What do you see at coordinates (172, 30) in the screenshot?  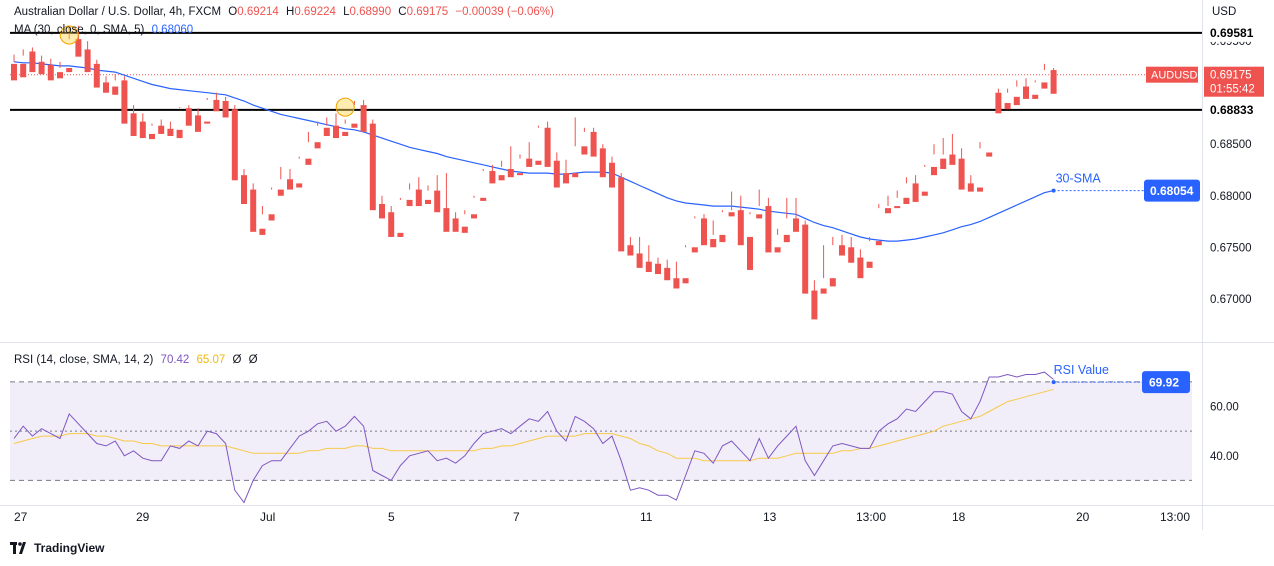 I see `ma-legend-value: 0.68060` at bounding box center [172, 30].